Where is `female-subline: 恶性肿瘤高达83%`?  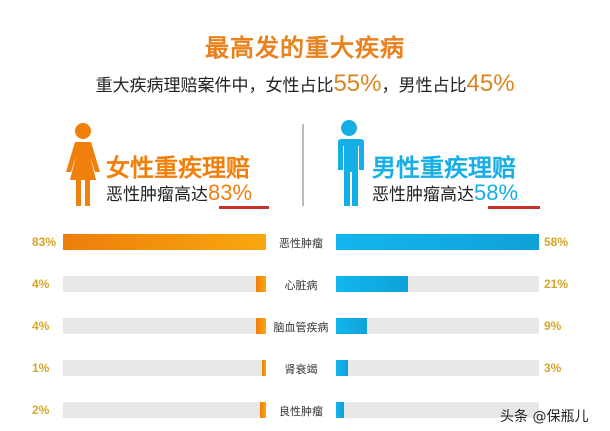
female-subline: 恶性肿瘤高达83% is located at coordinates (179, 193).